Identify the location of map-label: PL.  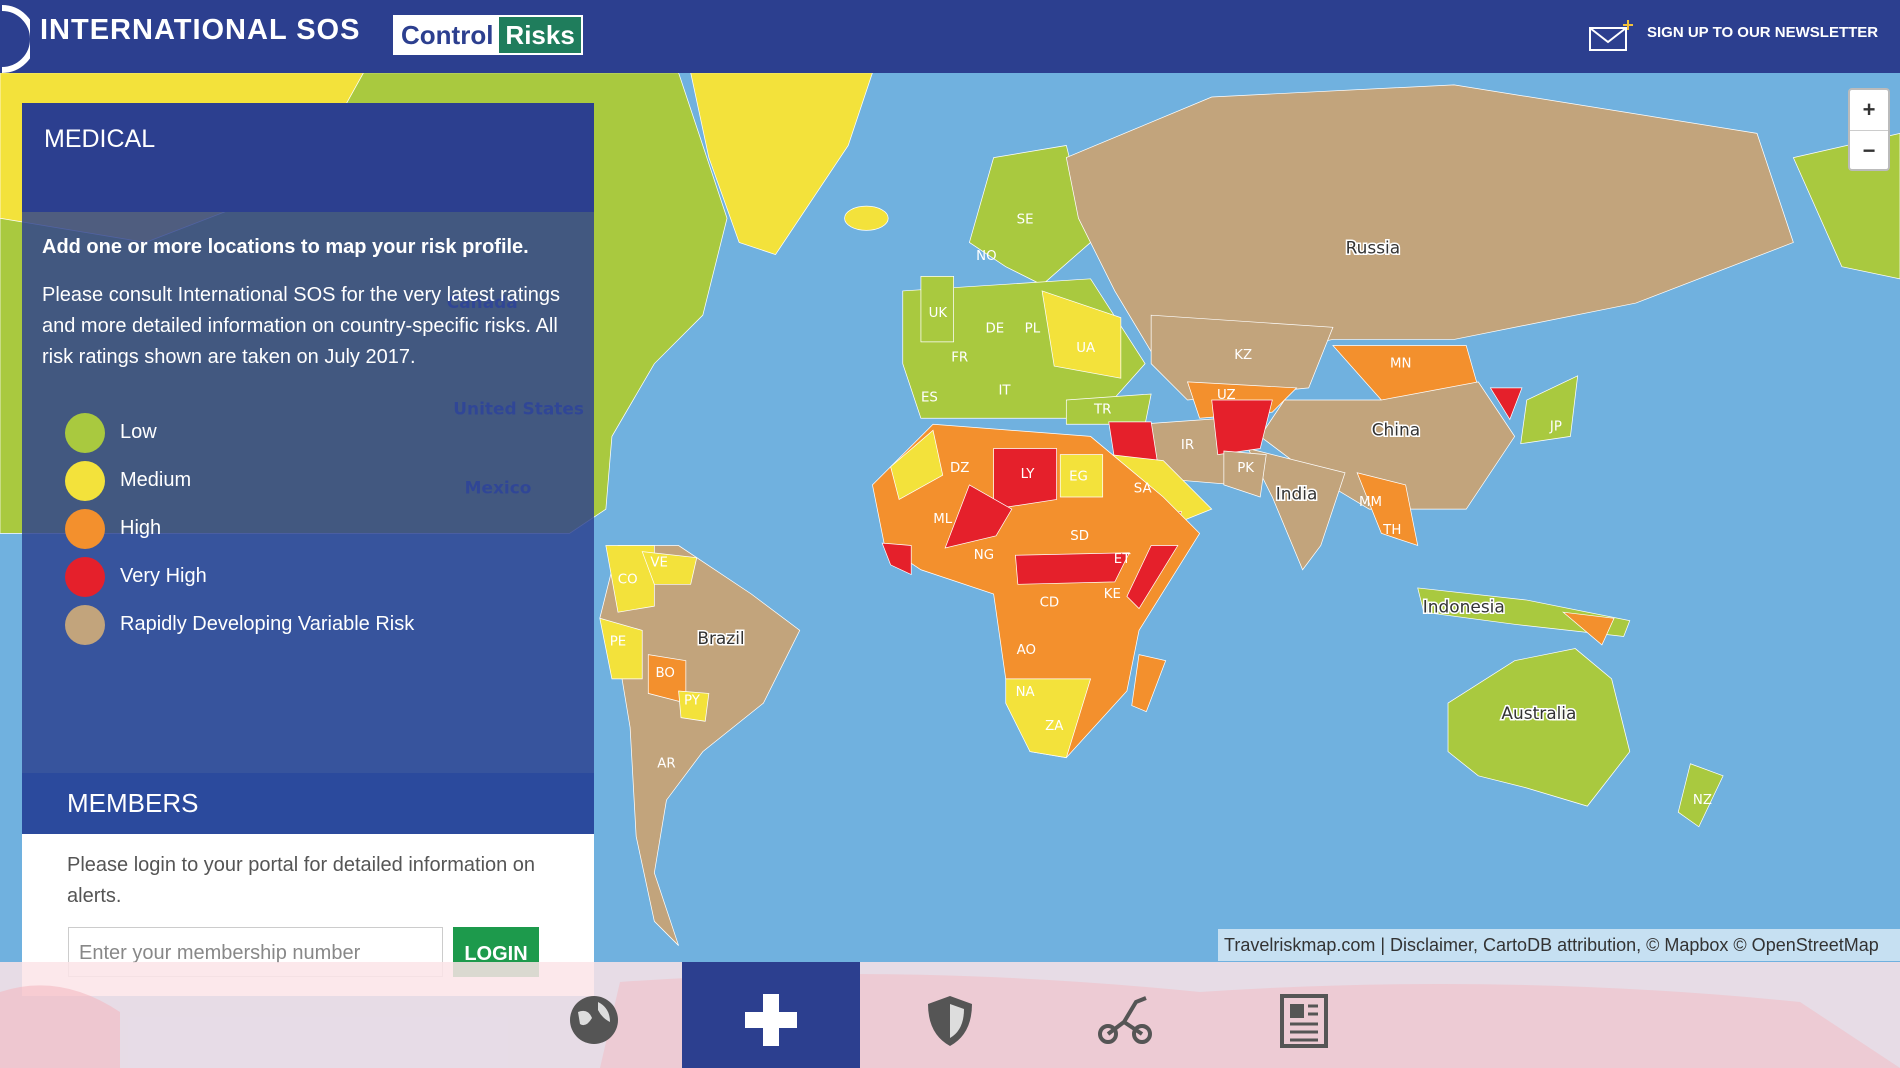
(1033, 329).